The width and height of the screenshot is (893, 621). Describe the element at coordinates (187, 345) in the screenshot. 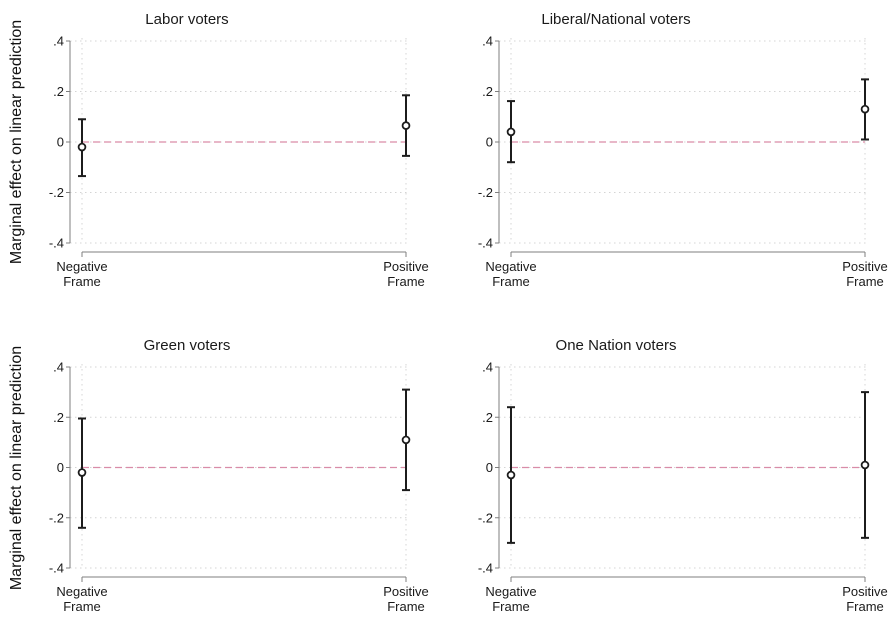

I see `chart-title: Green voters` at that location.